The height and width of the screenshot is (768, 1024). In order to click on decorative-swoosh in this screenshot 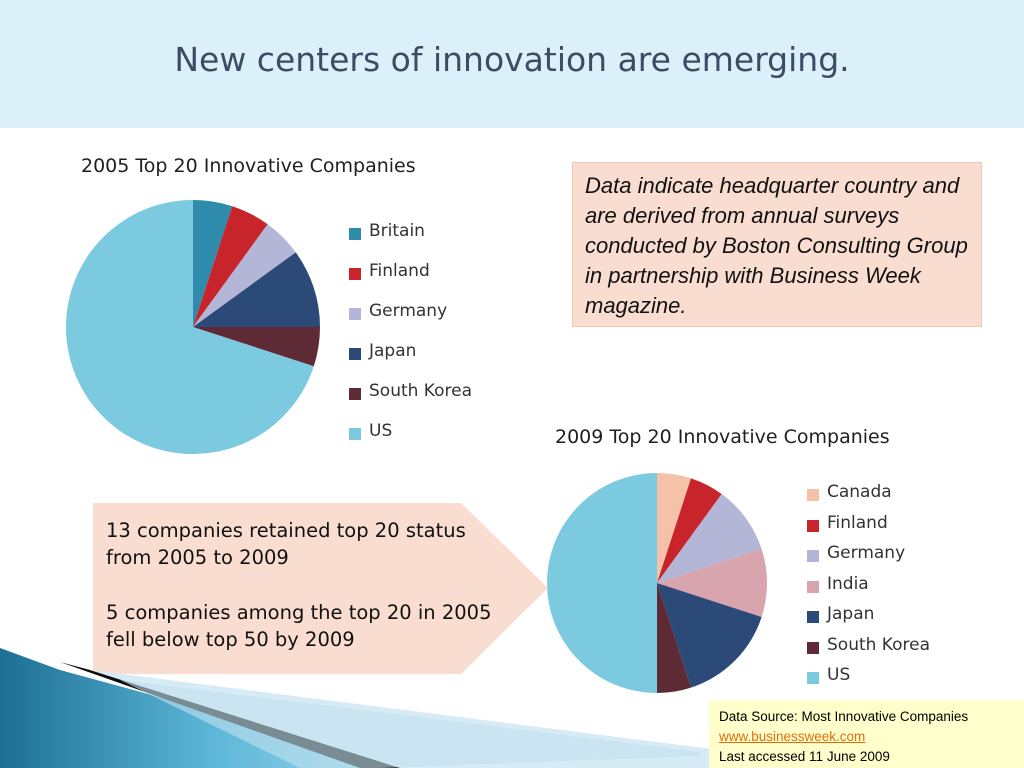, I will do `click(360, 708)`.